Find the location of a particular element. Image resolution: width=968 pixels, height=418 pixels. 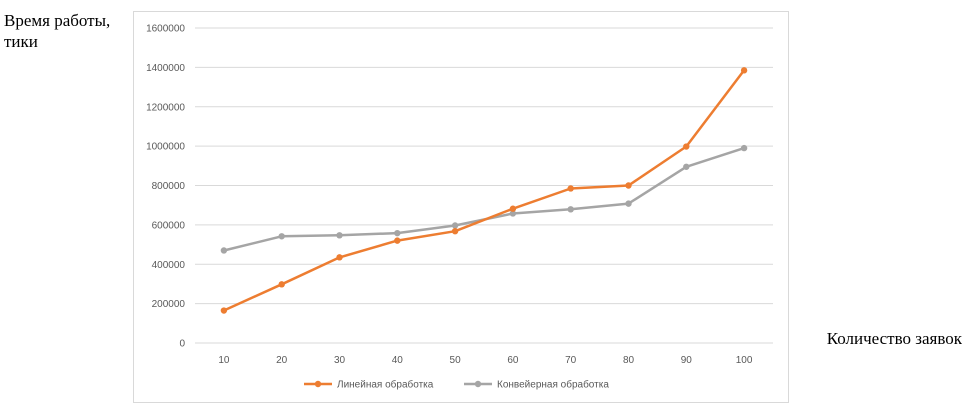

y-tick-label: 400000 is located at coordinates (169, 265).